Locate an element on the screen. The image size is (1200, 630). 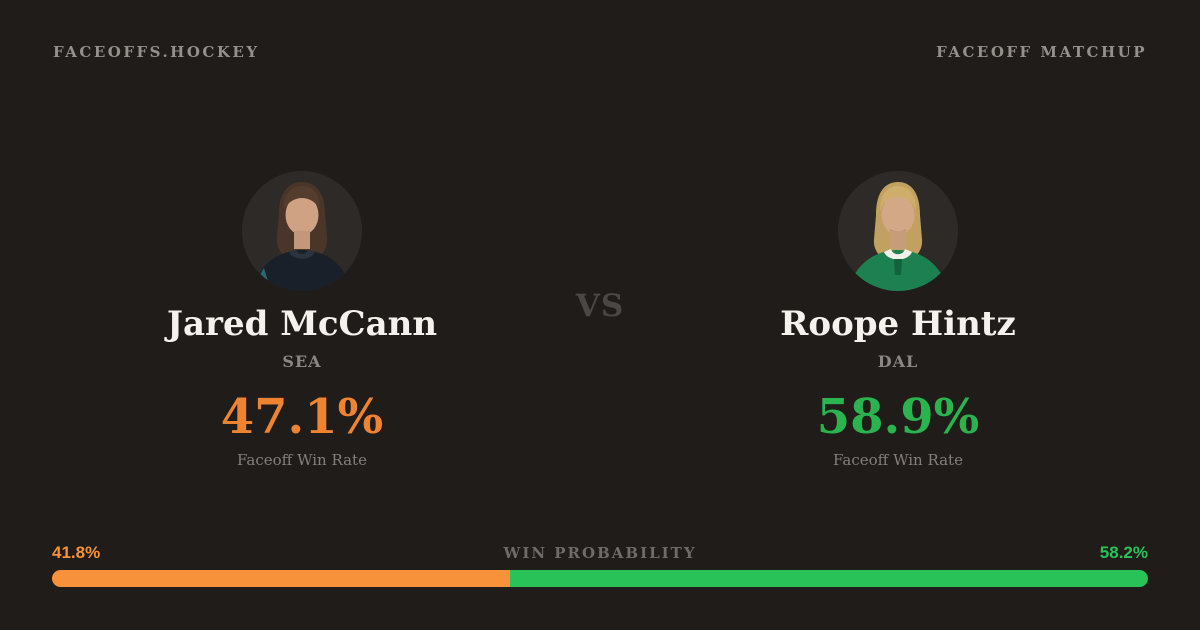
win-probability-bar-right-segment is located at coordinates (829, 578).